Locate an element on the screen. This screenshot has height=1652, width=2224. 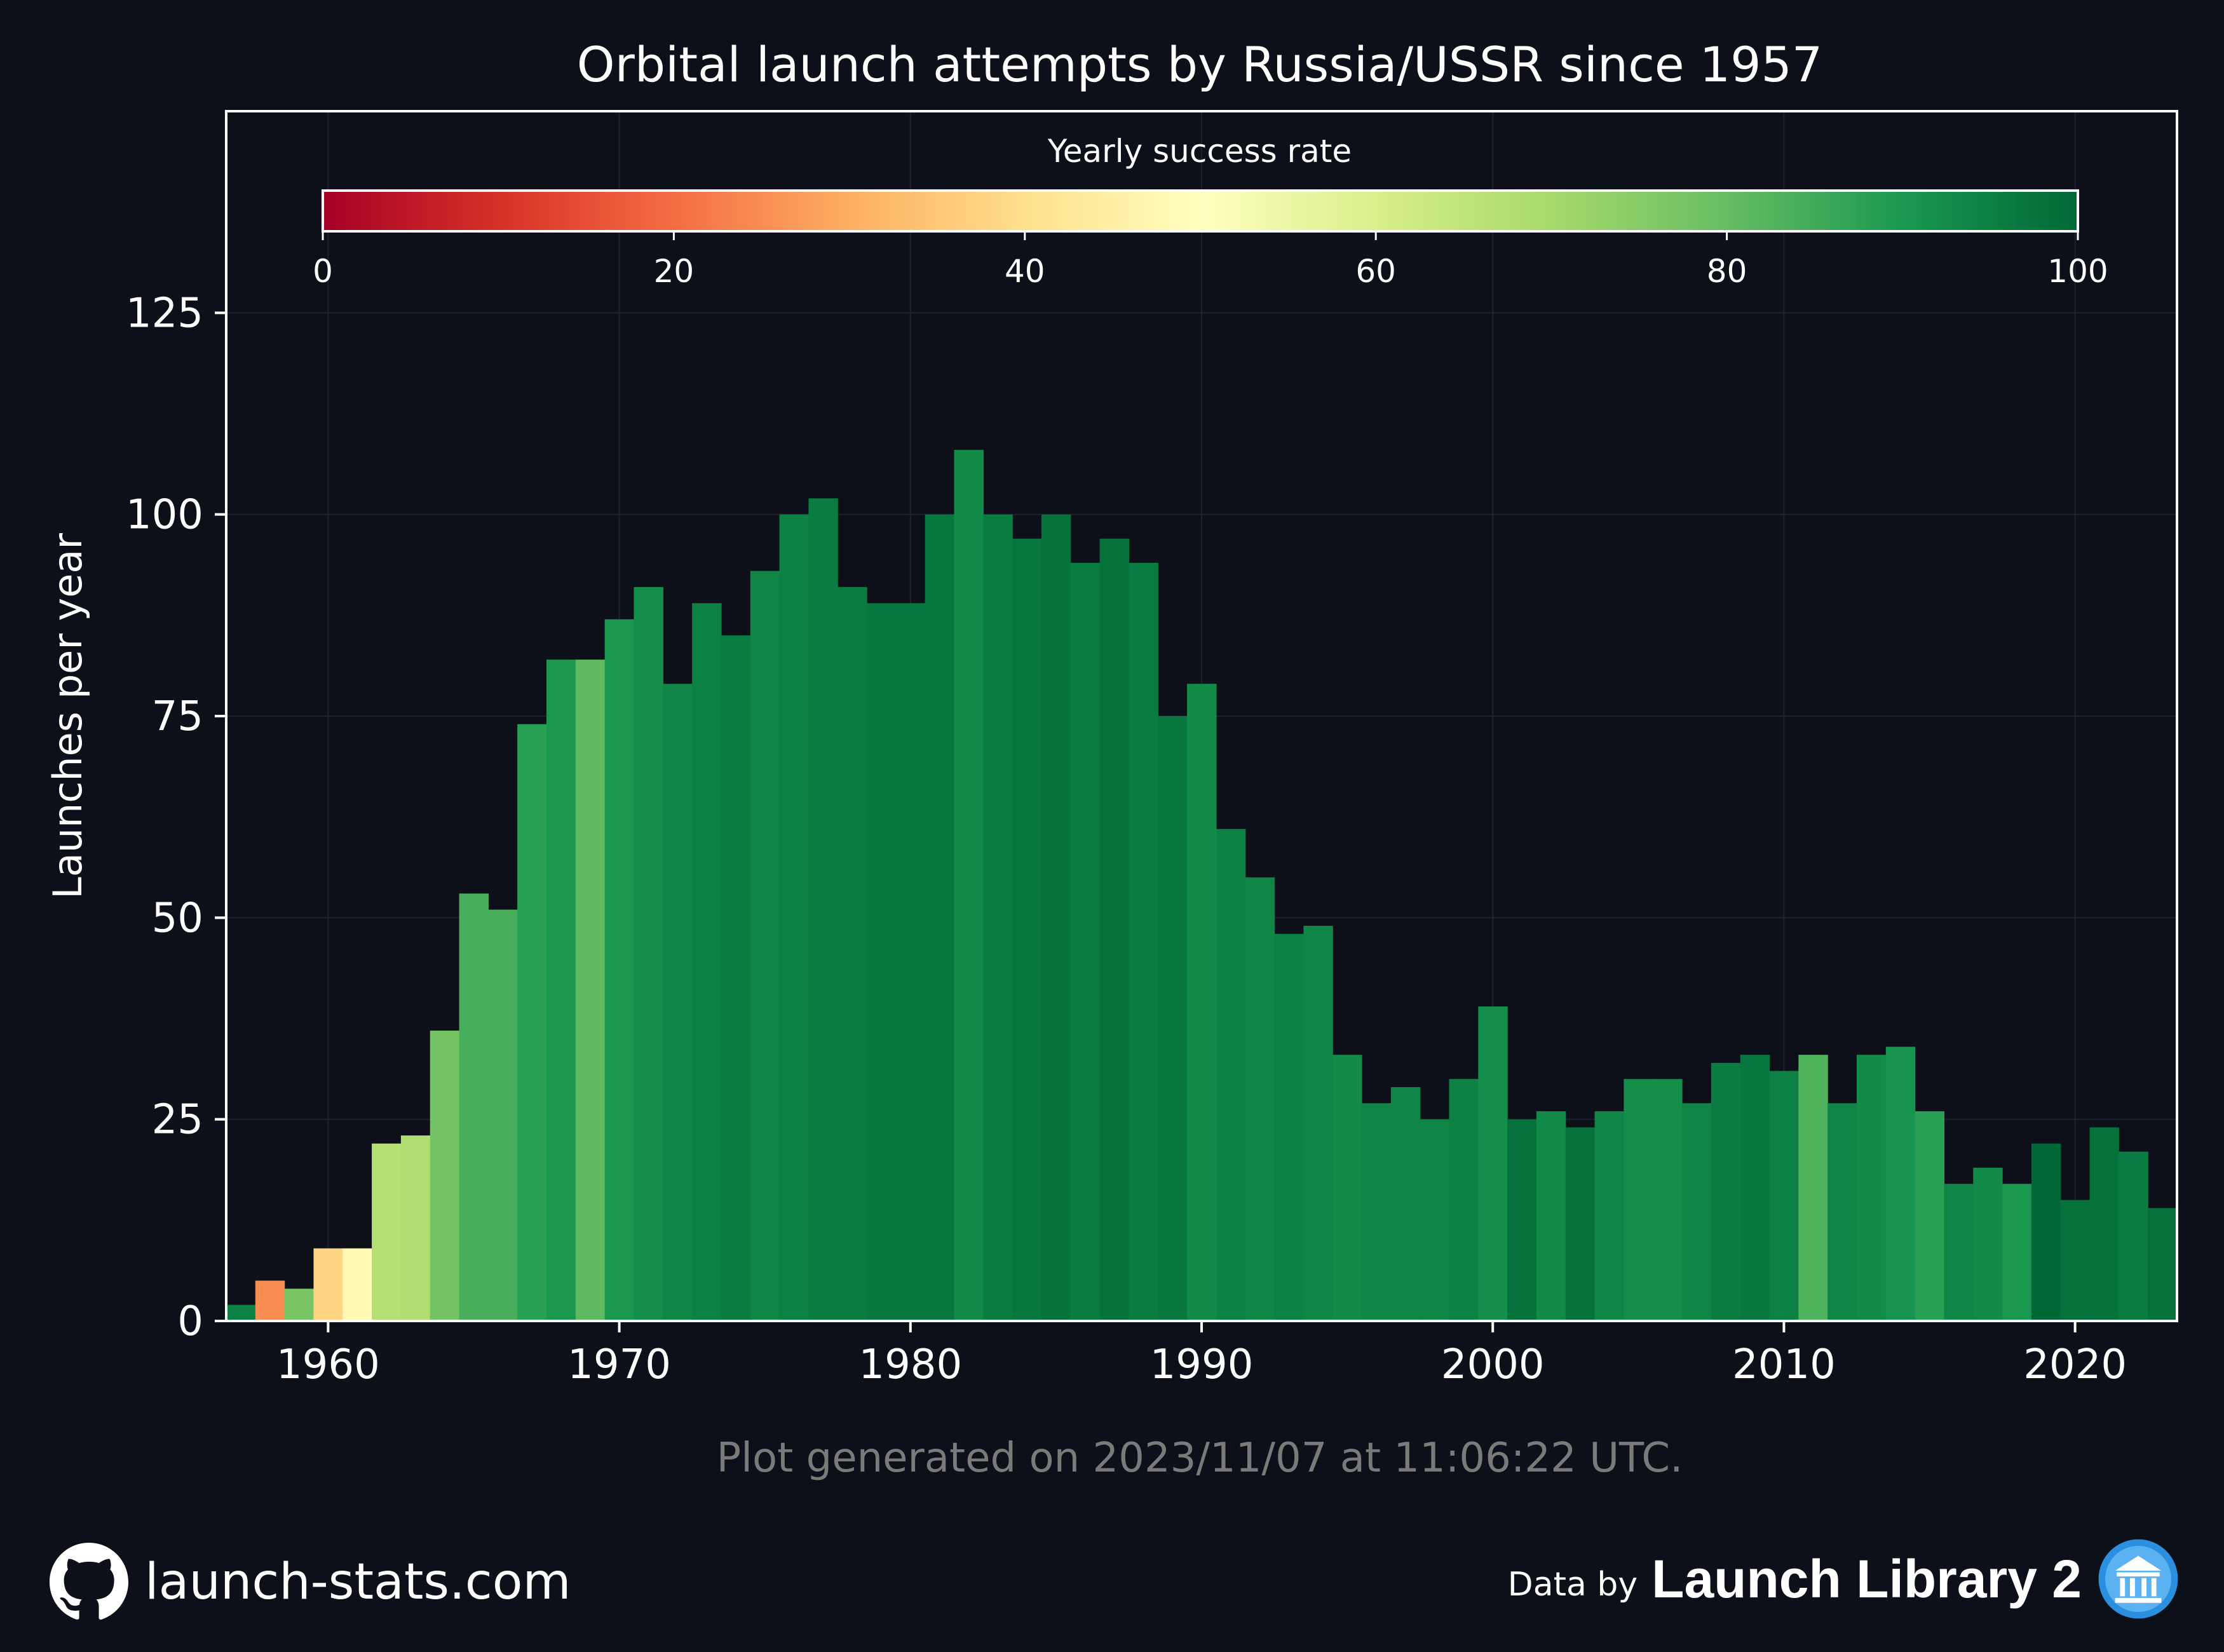
x-axis: 1960 1970 1980 1990 2000 2010 2020 is located at coordinates (1201, 1354).